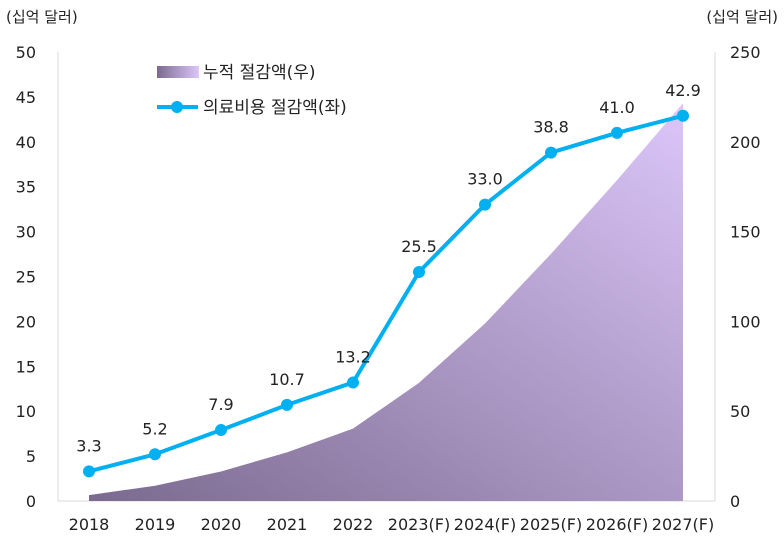  Describe the element at coordinates (419, 246) in the screenshot. I see `data-label: 25.5` at that location.